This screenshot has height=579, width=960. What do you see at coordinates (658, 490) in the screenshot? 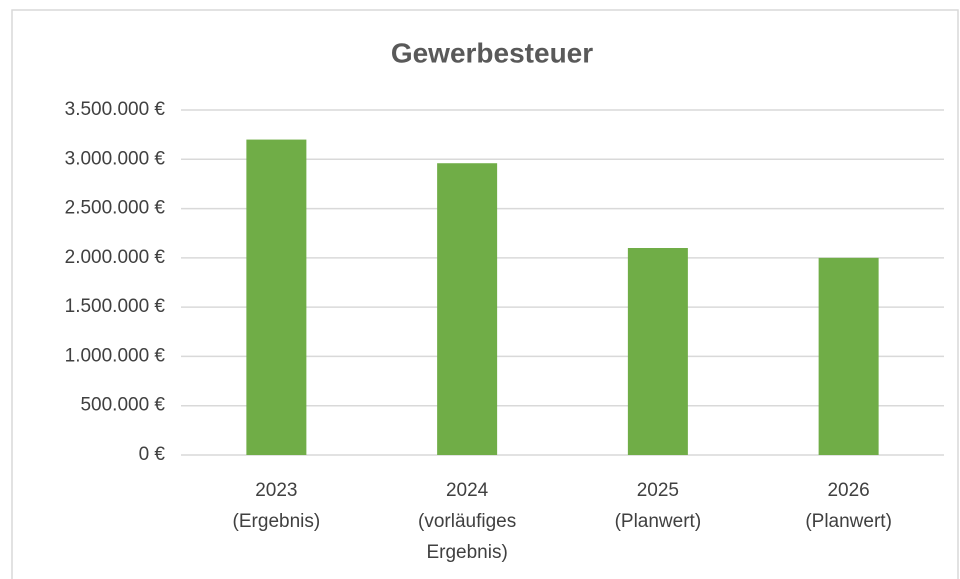
I see `x-tick-label: 2025` at bounding box center [658, 490].